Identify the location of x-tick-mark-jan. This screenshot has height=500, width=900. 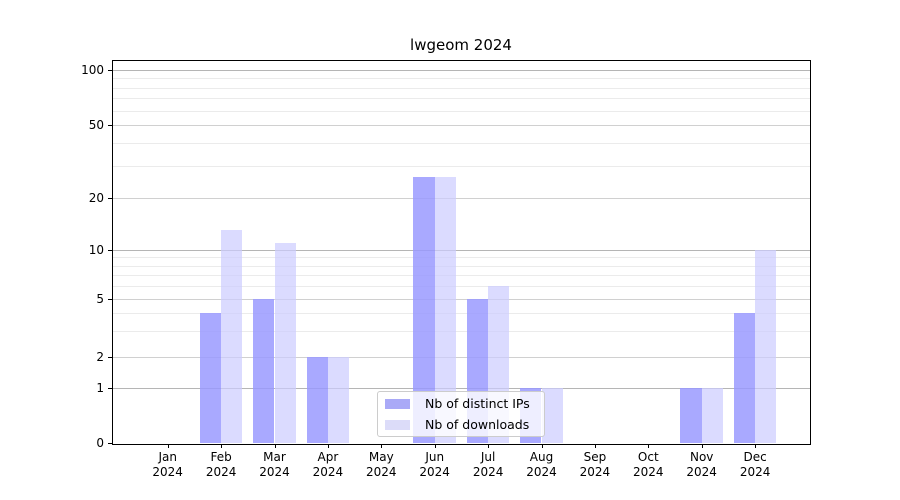
(168, 446).